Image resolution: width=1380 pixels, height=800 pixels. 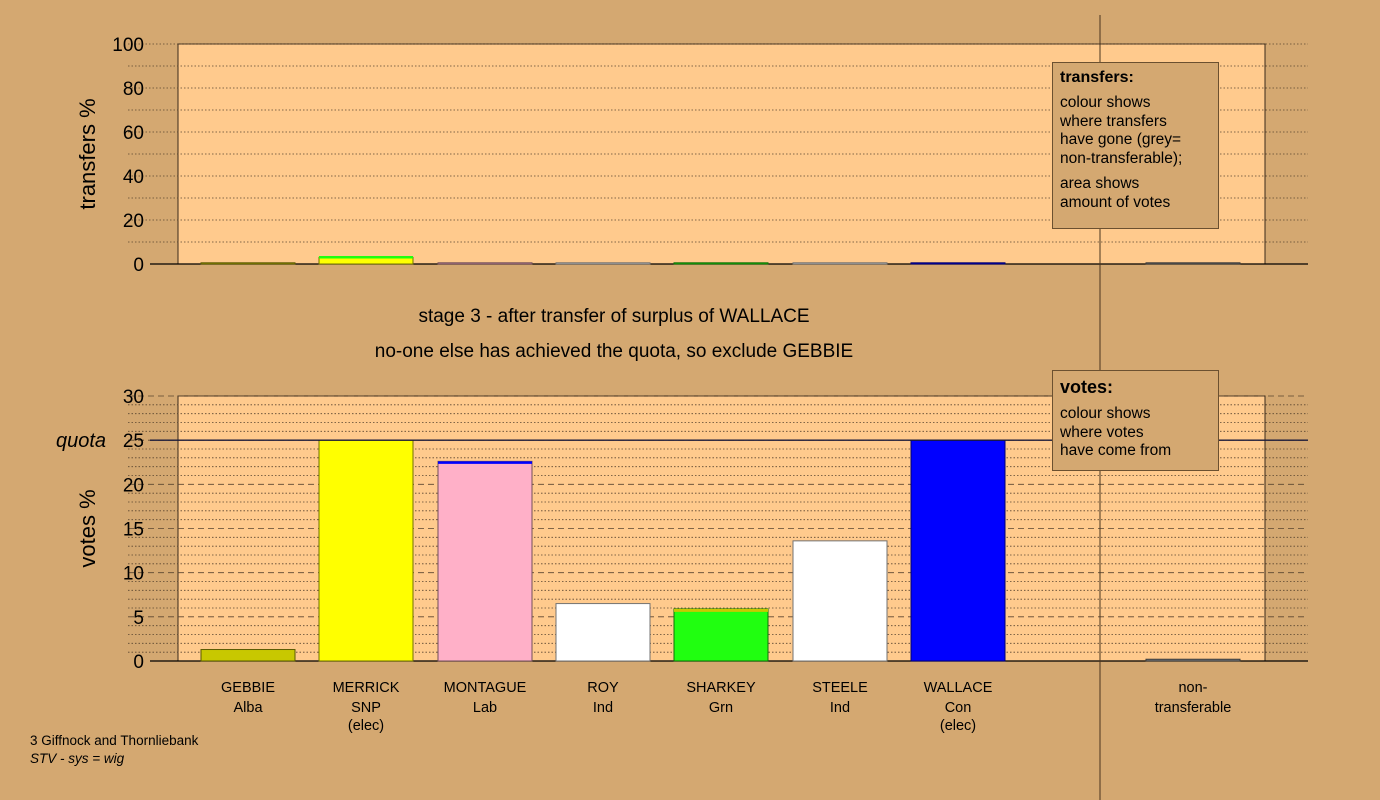 What do you see at coordinates (840, 688) in the screenshot?
I see `candidate-name: STEELE` at bounding box center [840, 688].